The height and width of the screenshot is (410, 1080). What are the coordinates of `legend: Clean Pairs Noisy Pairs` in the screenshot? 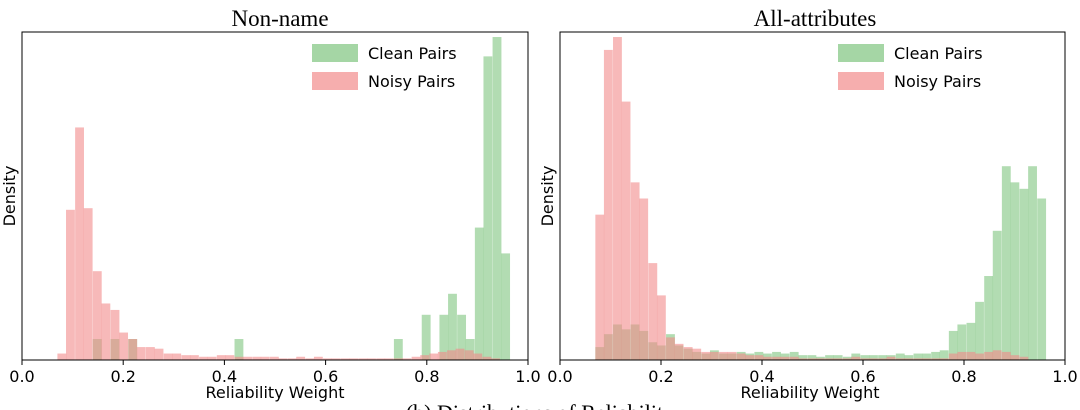 It's located at (910, 67).